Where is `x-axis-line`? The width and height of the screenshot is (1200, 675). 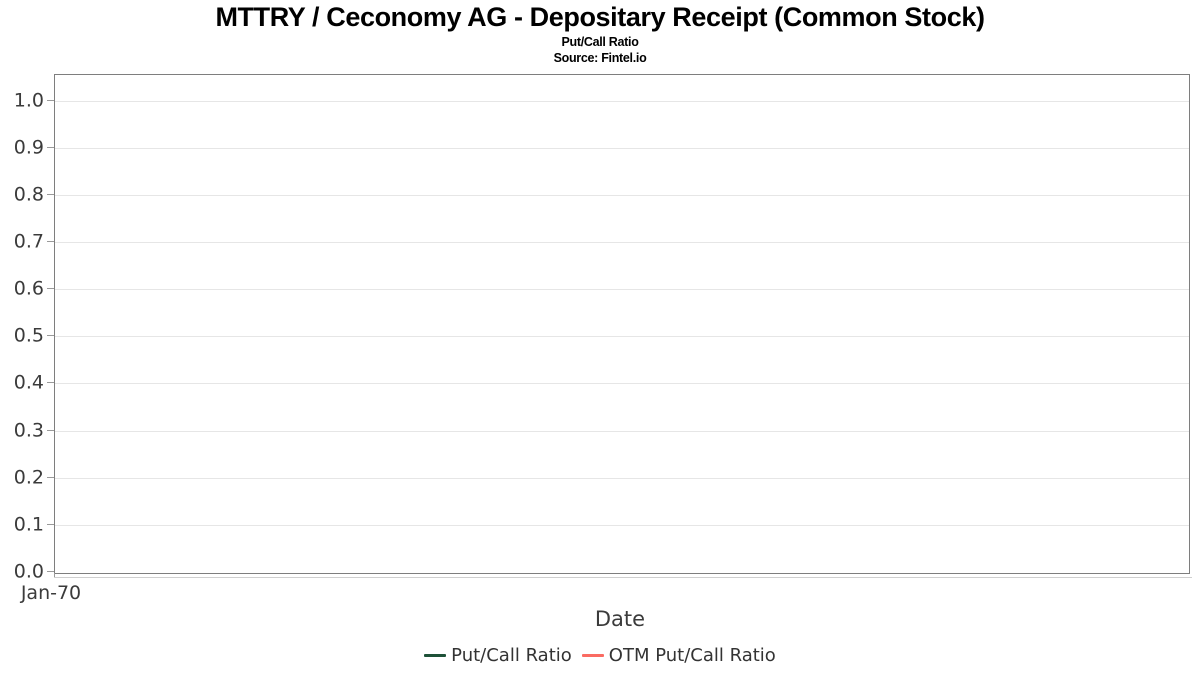 x-axis-line is located at coordinates (623, 577).